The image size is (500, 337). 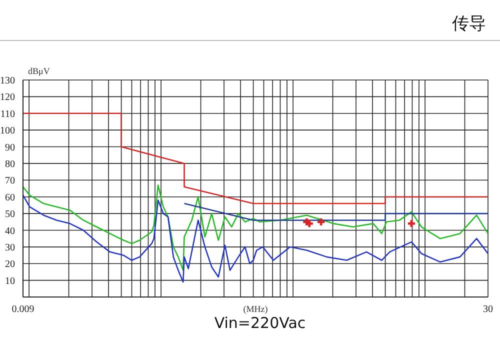 I want to click on chart-title: 传导, so click(x=469, y=24).